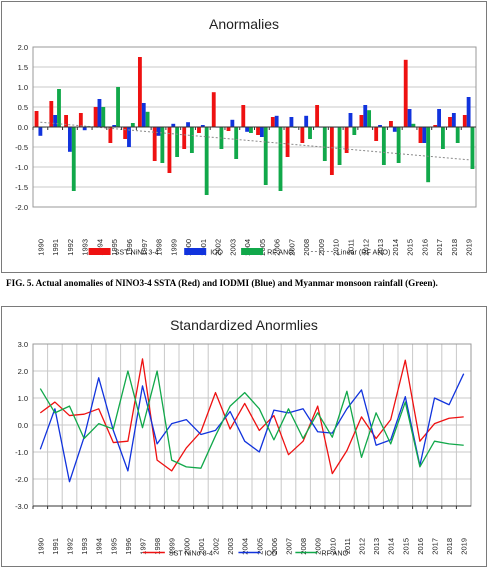 The width and height of the screenshot is (488, 569). Describe the element at coordinates (143, 546) in the screenshot. I see `x-tick-label: 1997` at that location.